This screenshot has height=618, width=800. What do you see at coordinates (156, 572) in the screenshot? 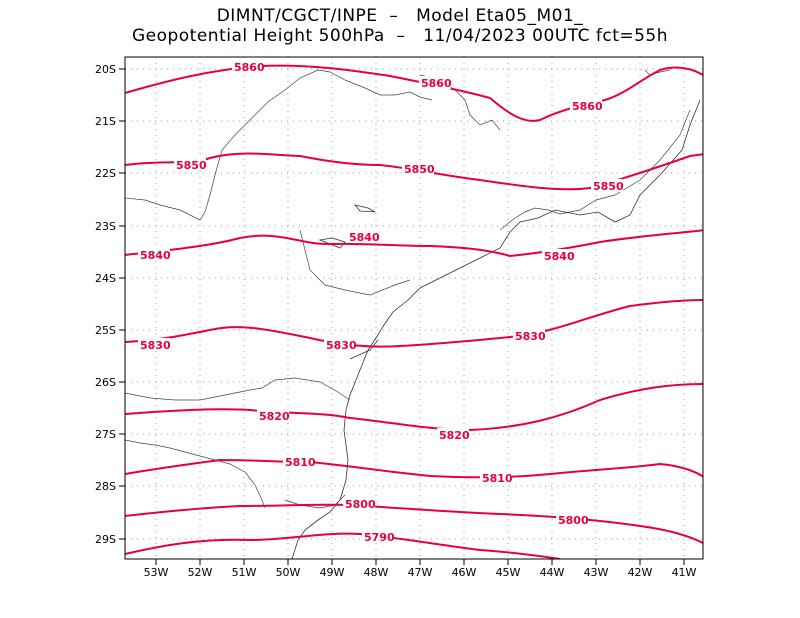
I see `lon-label: 53W` at bounding box center [156, 572].